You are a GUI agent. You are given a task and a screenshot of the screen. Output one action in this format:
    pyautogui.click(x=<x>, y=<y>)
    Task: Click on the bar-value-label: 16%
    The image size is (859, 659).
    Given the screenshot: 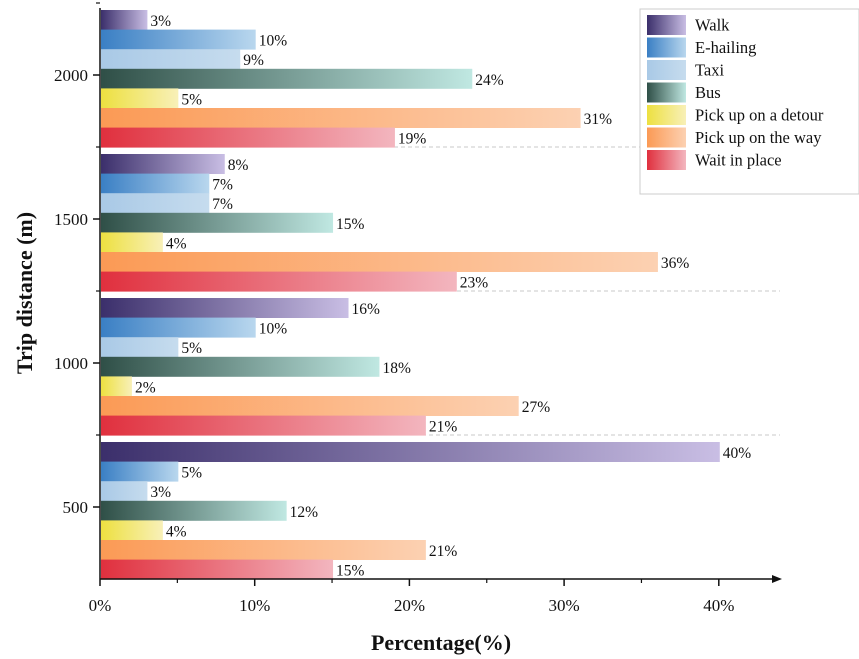 What is the action you would take?
    pyautogui.click(x=366, y=309)
    